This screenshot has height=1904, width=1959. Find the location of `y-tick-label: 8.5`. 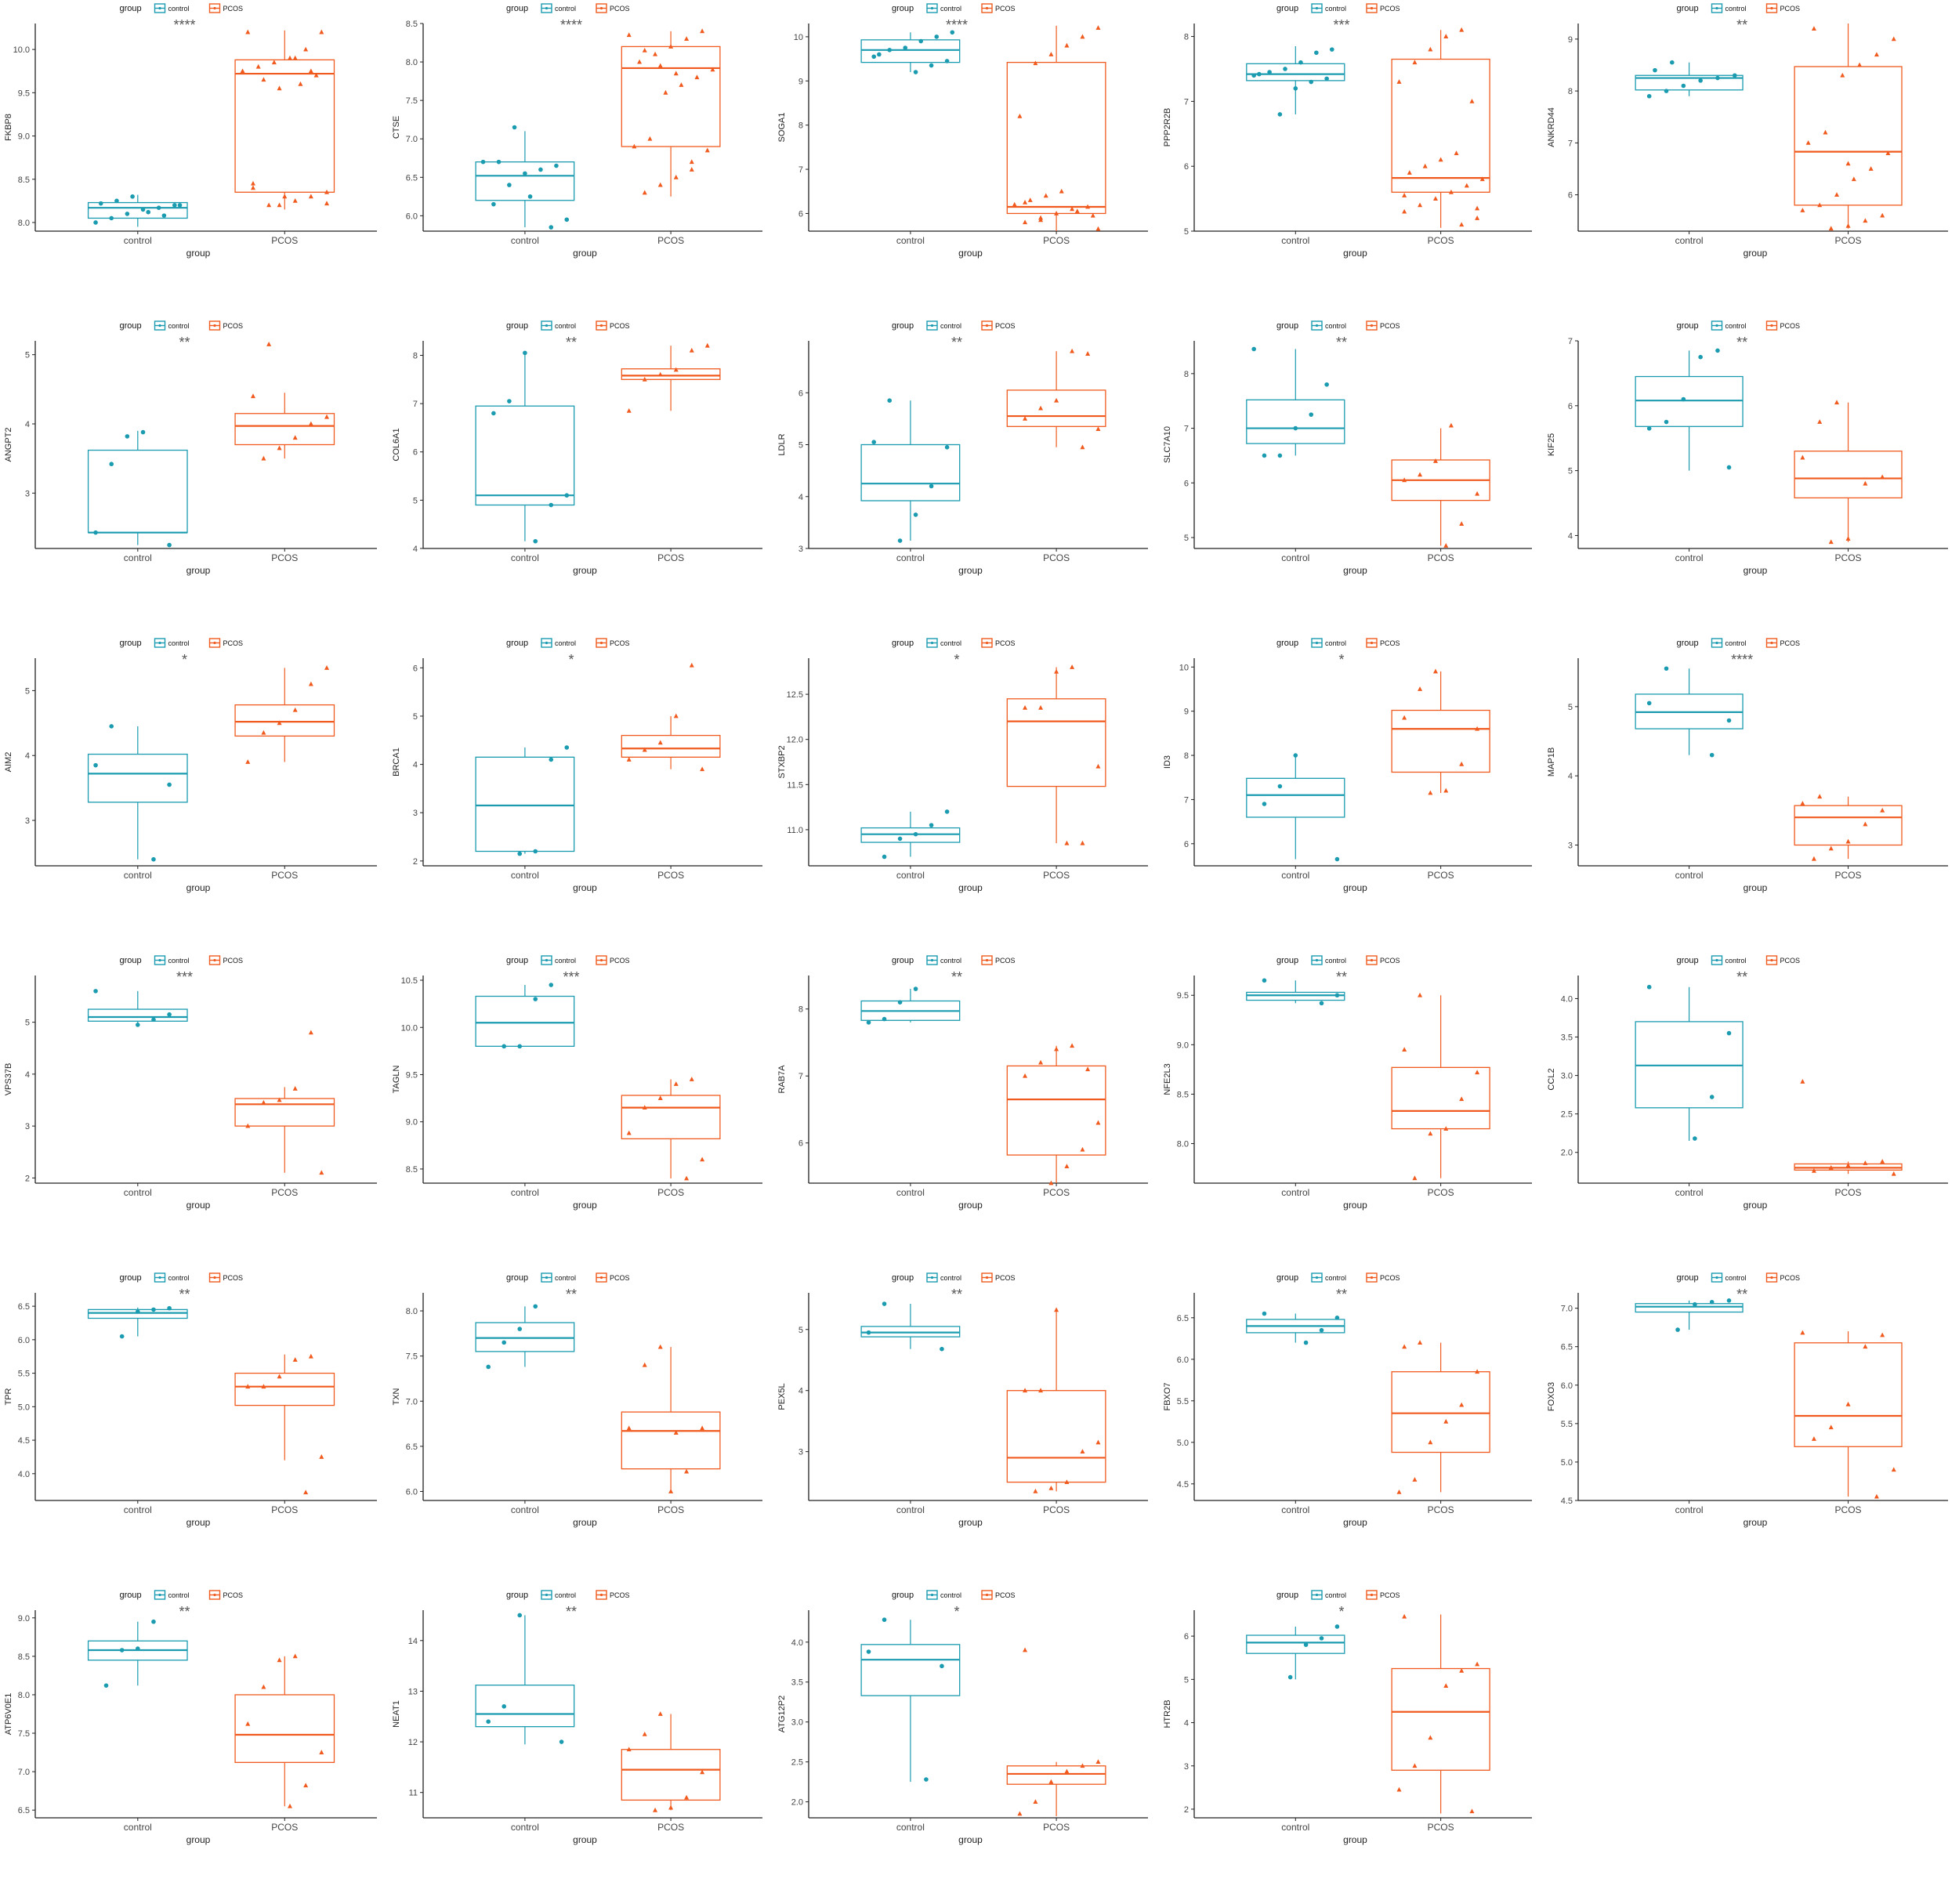

y-tick-label: 8.5 is located at coordinates (24, 180).